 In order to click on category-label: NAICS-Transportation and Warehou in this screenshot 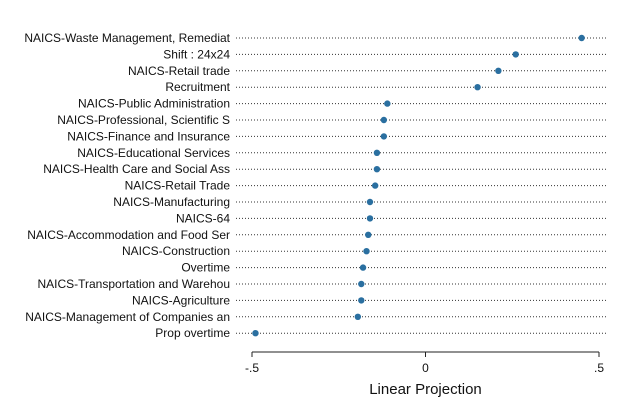, I will do `click(133, 284)`.